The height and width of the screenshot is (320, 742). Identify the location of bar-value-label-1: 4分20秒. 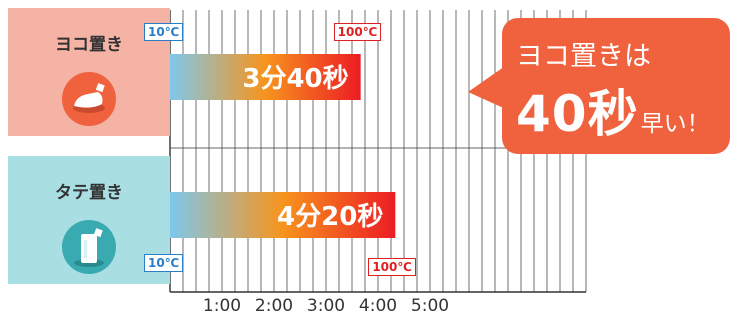
(330, 217).